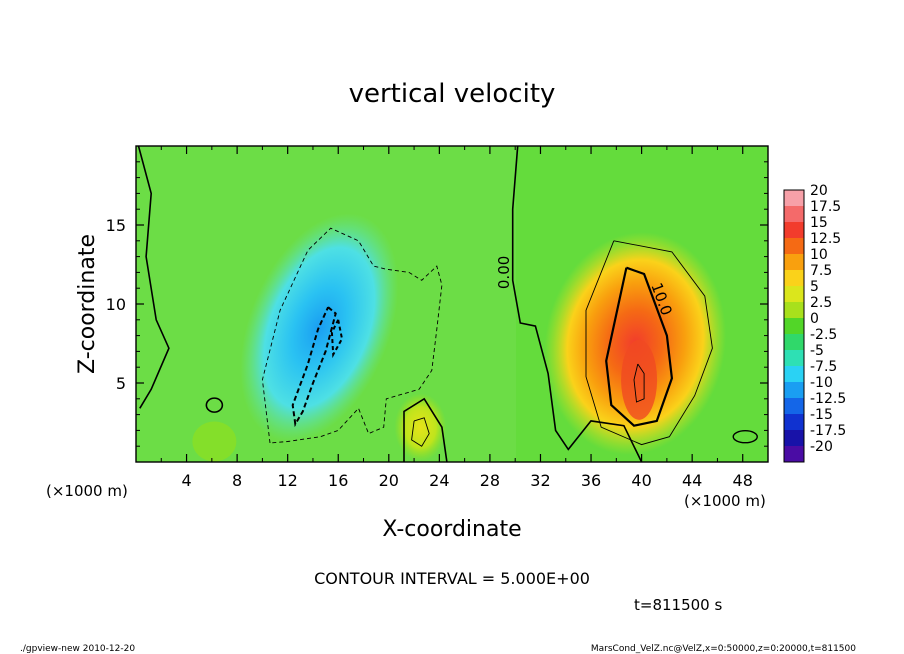 This screenshot has height=654, width=904. What do you see at coordinates (451, 529) in the screenshot?
I see `x-axis-label: X-coordinate` at bounding box center [451, 529].